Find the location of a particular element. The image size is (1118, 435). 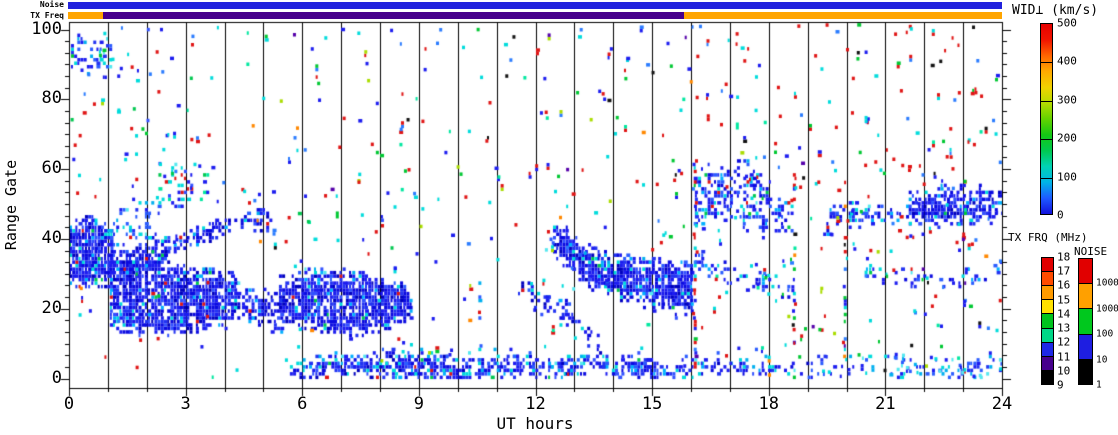

txfrq-colorbar-tick-label: 15 is located at coordinates (1064, 300).